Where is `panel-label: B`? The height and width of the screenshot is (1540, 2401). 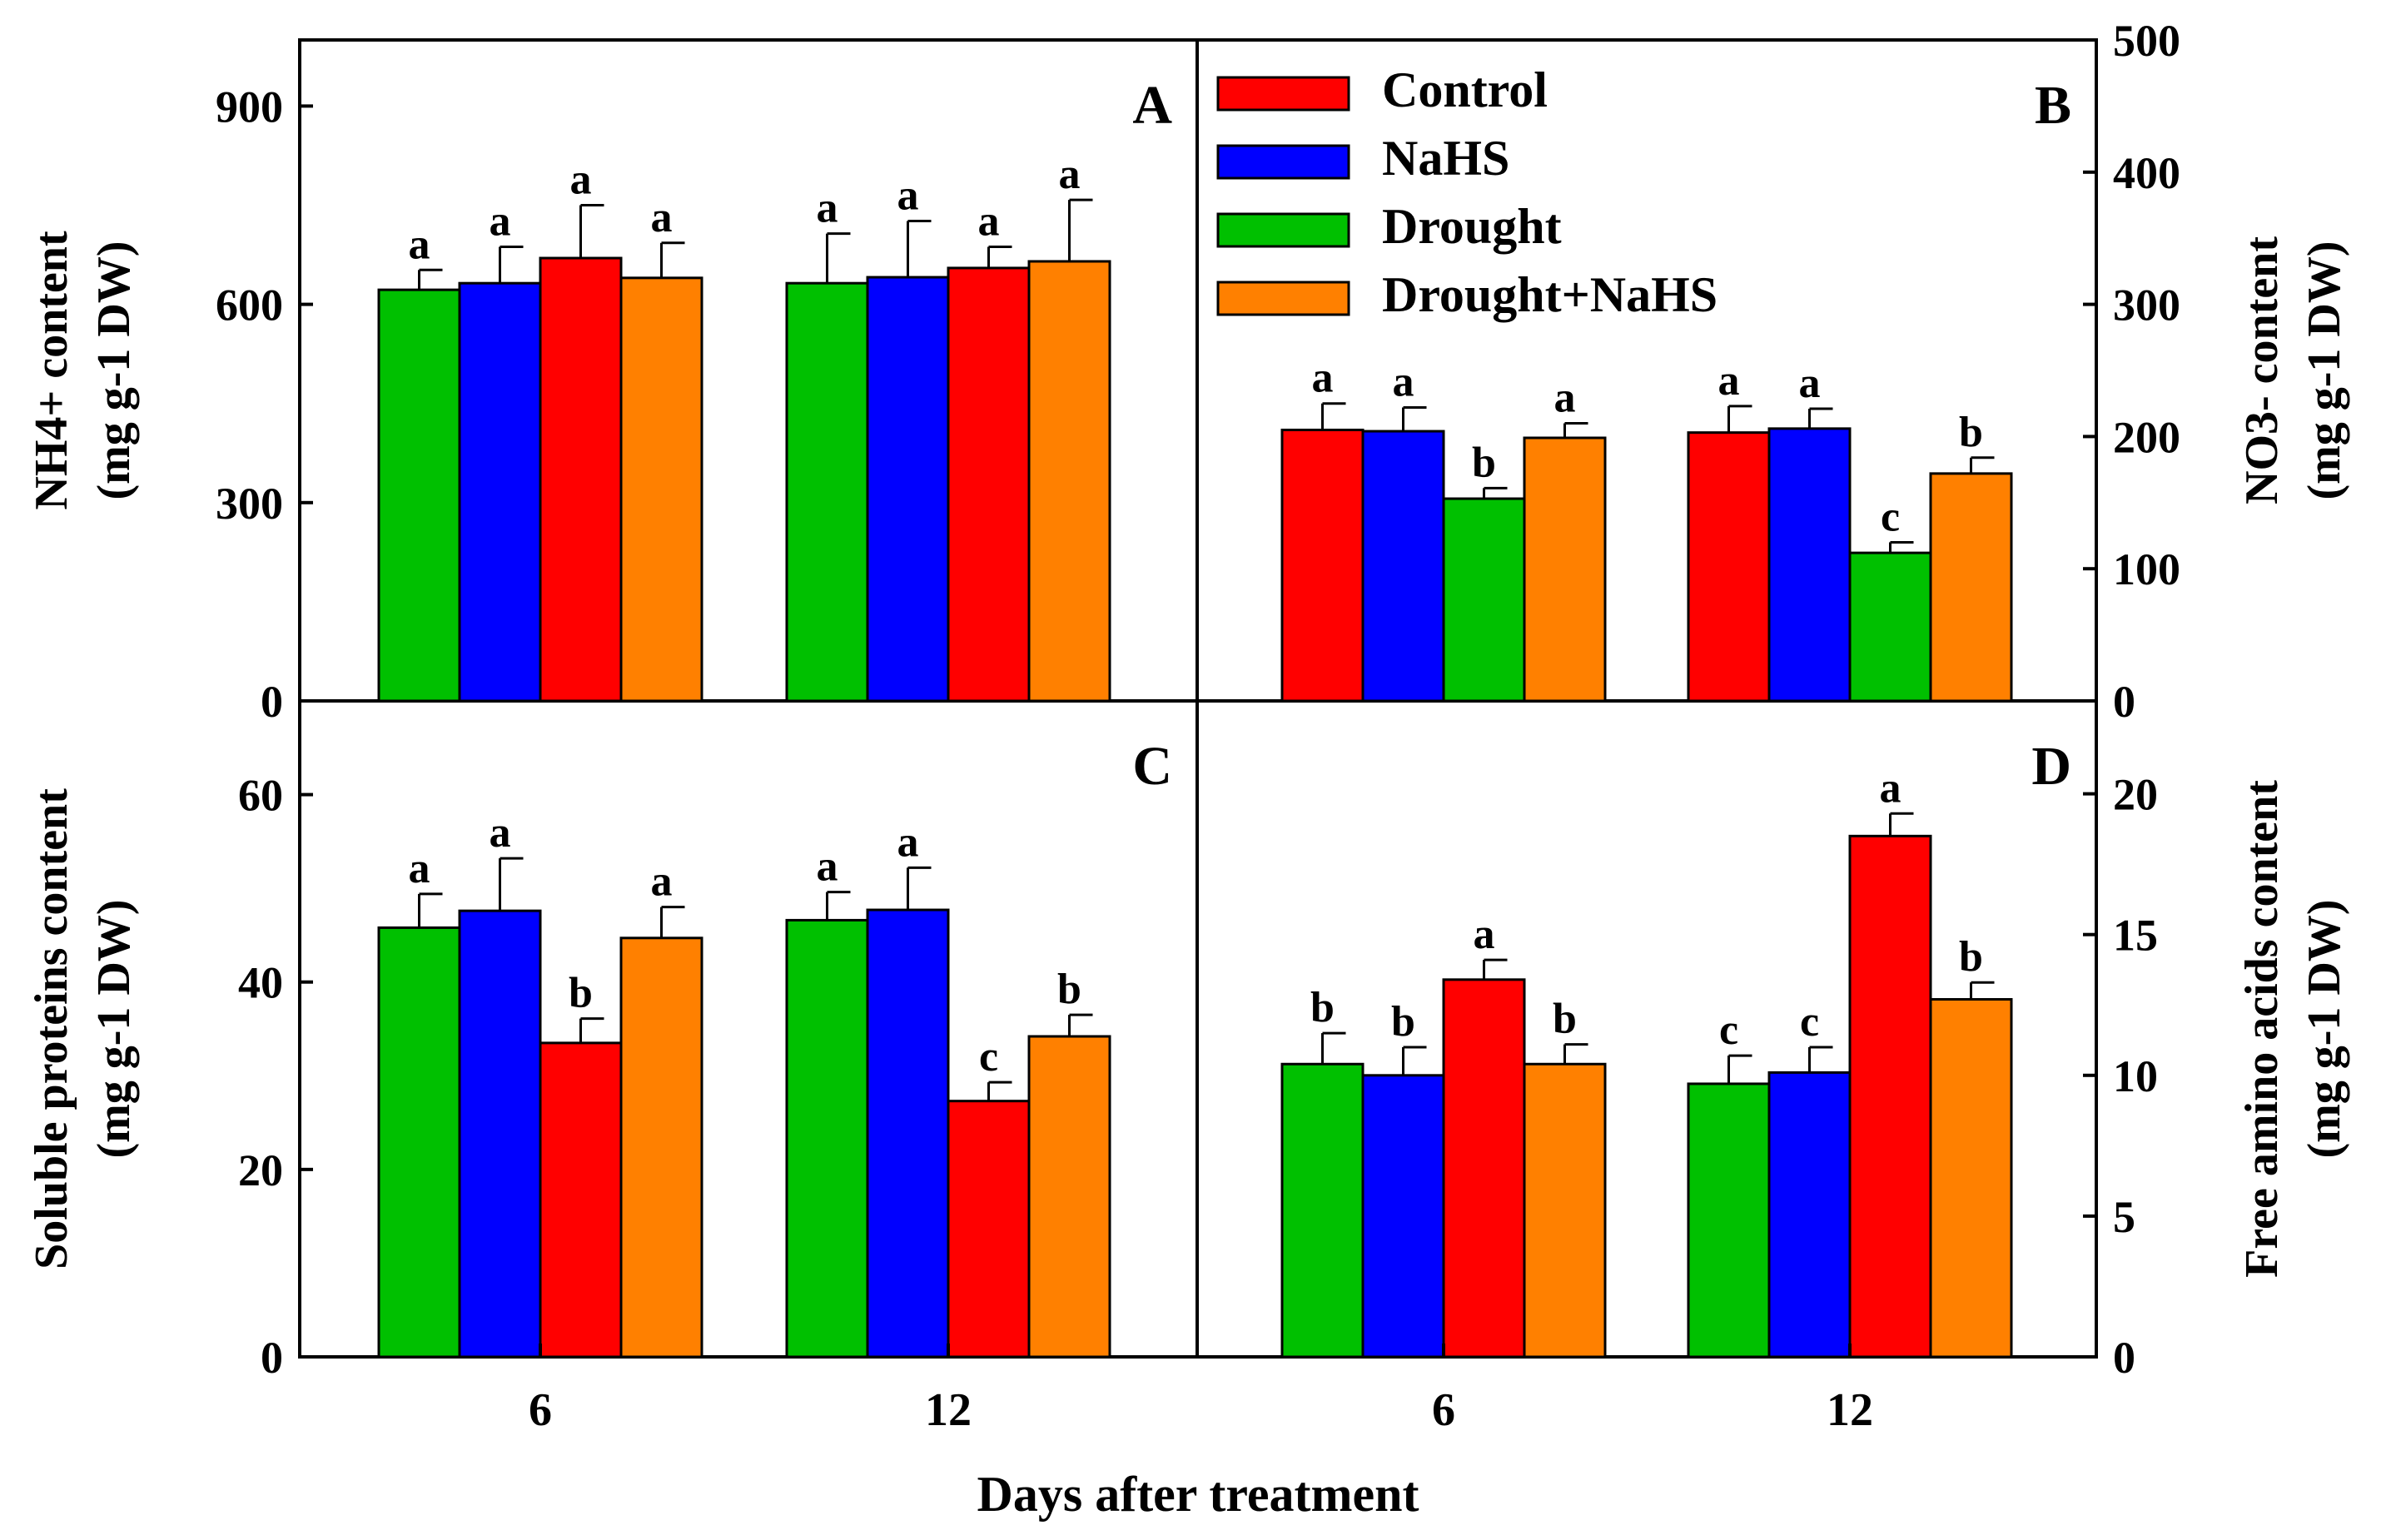
panel-label: B is located at coordinates (2053, 106).